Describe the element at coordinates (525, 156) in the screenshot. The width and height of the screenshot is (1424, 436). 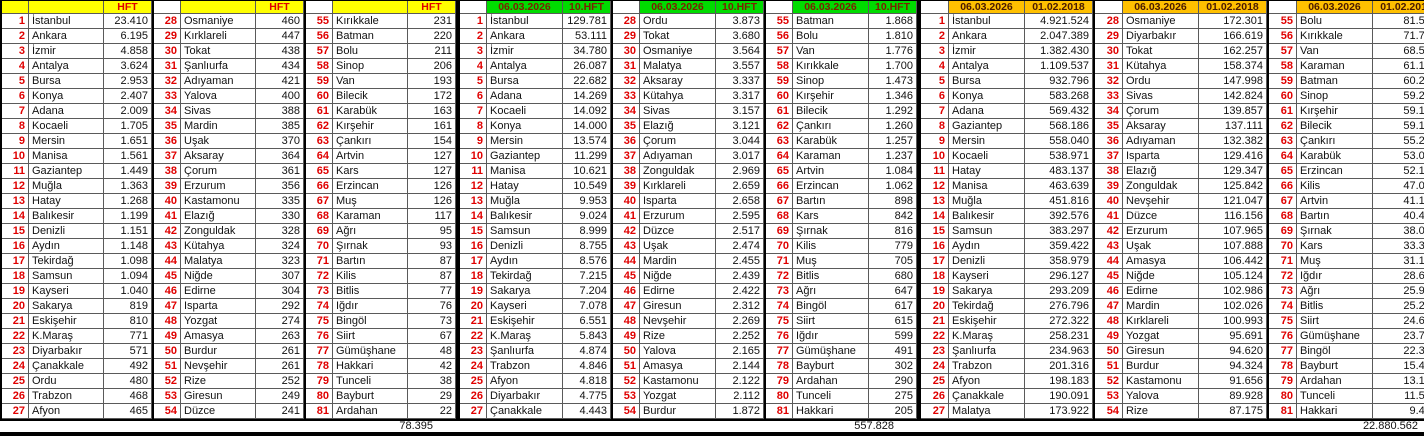
I see `city-cell: Gaziantep` at that location.